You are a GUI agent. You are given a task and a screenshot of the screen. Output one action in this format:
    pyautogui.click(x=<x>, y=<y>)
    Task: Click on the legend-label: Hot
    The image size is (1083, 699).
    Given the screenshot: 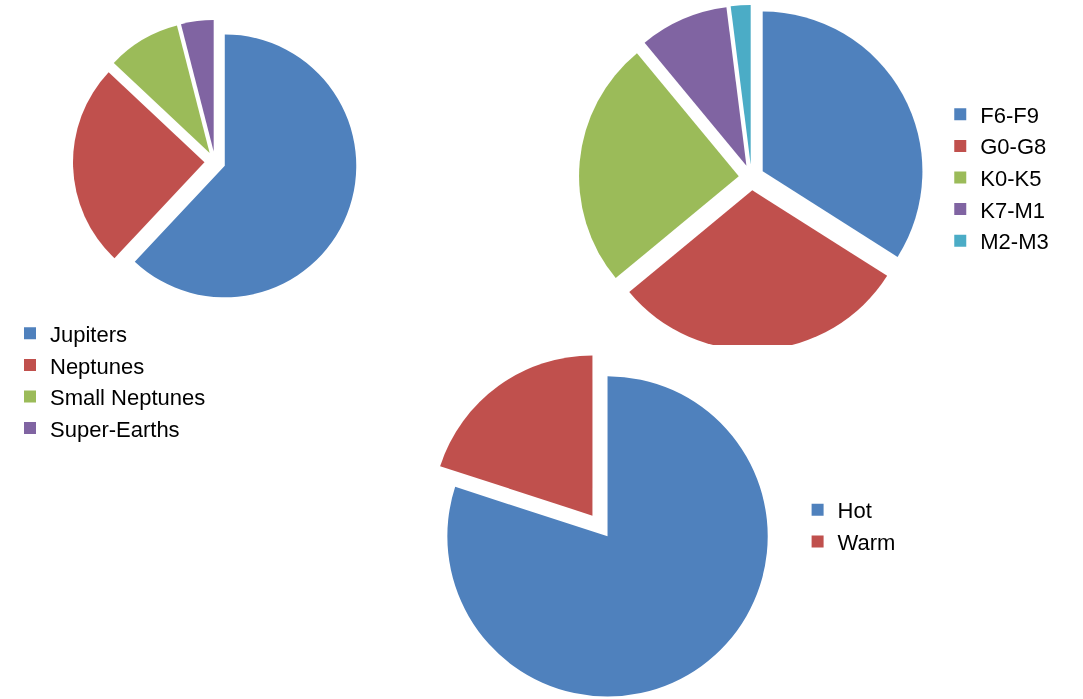 What is the action you would take?
    pyautogui.click(x=854, y=511)
    